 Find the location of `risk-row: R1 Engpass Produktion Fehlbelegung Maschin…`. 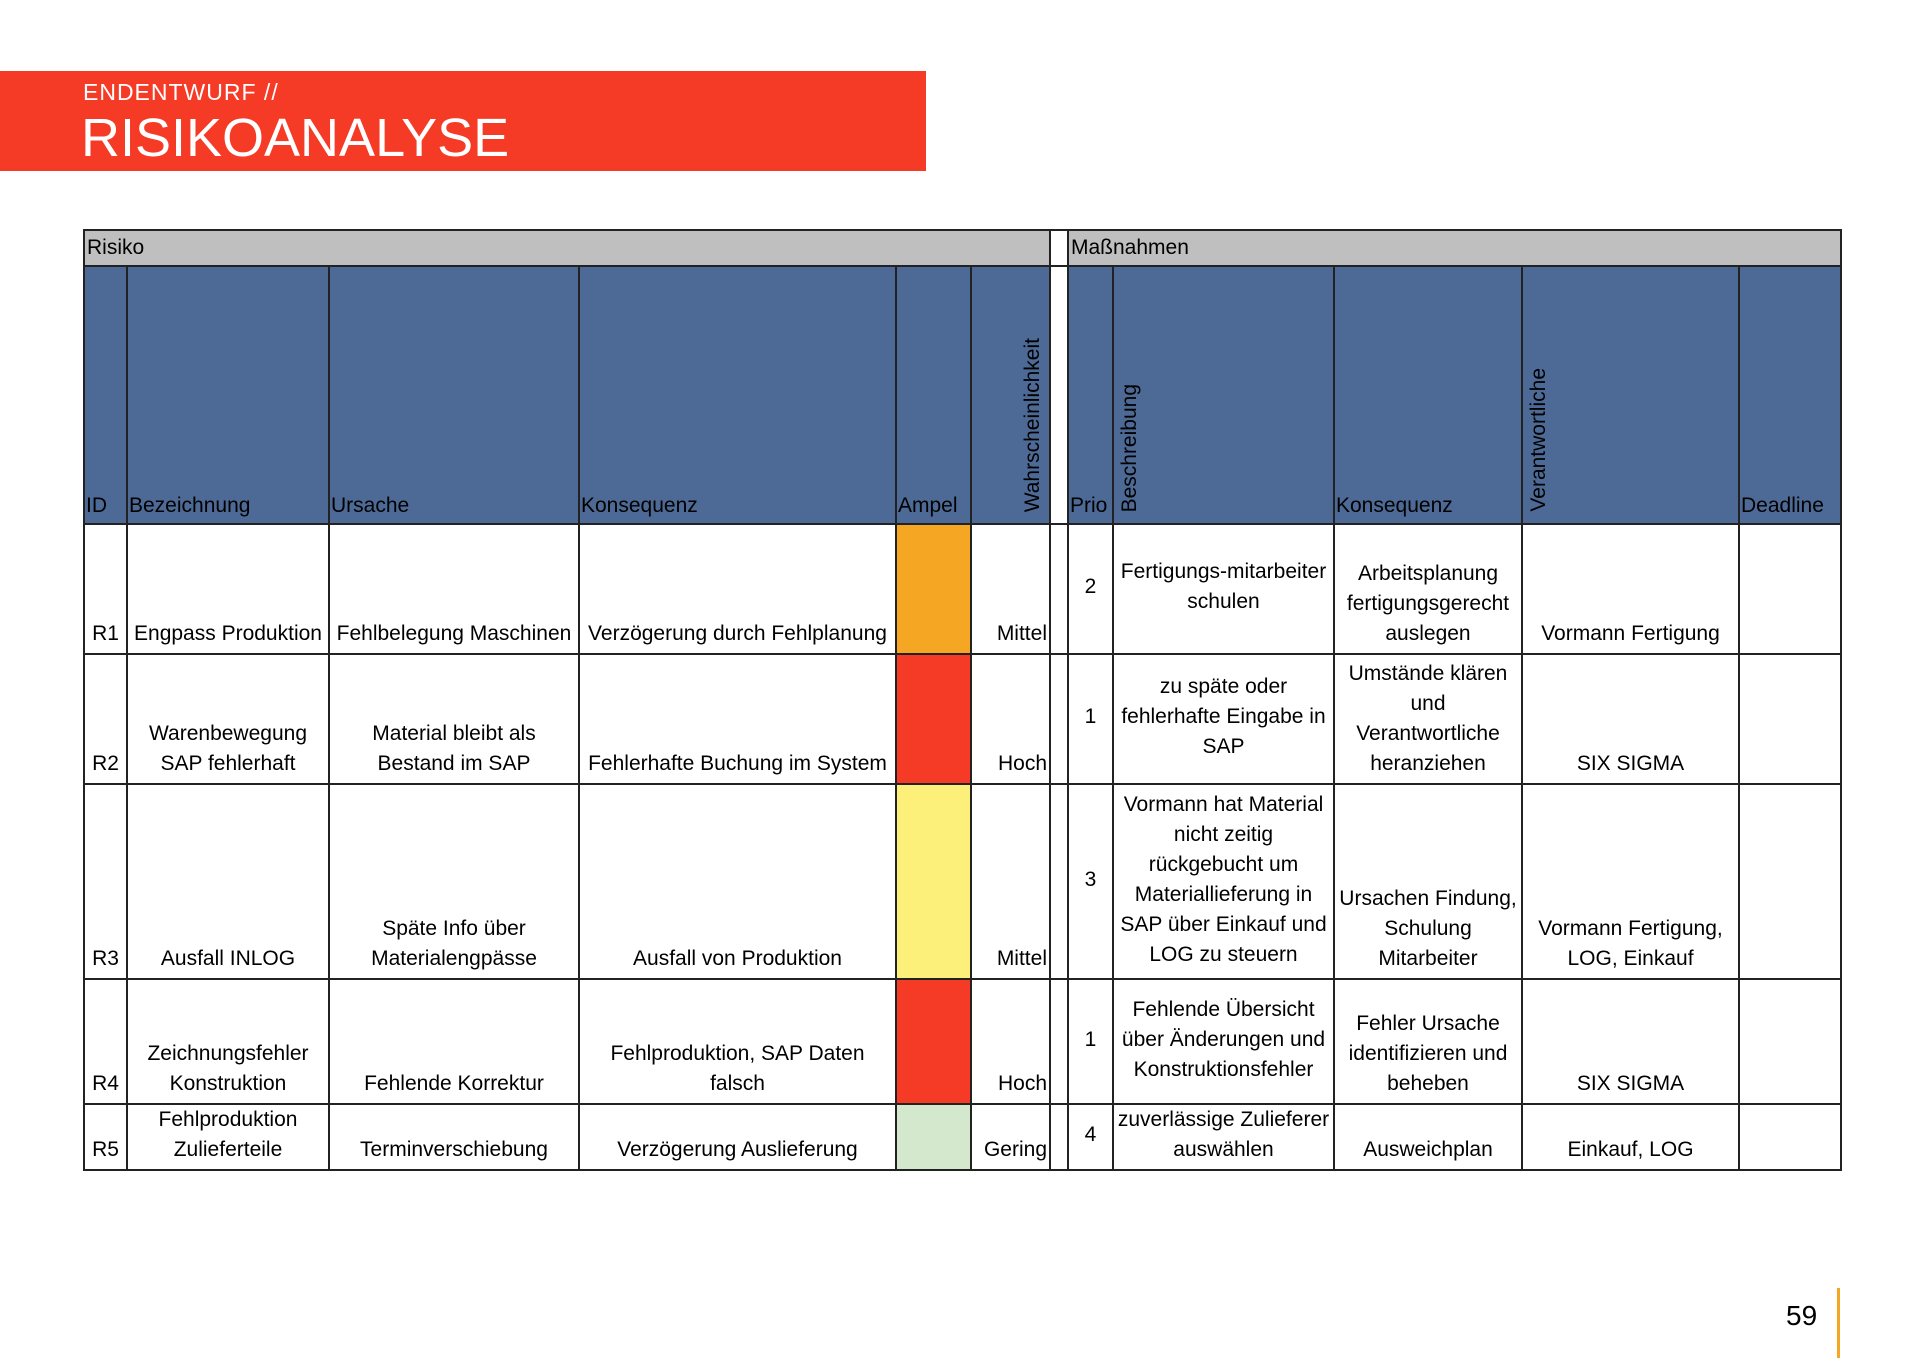

risk-row: R1 Engpass Produktion Fehlbelegung Maschin… is located at coordinates (963, 589).